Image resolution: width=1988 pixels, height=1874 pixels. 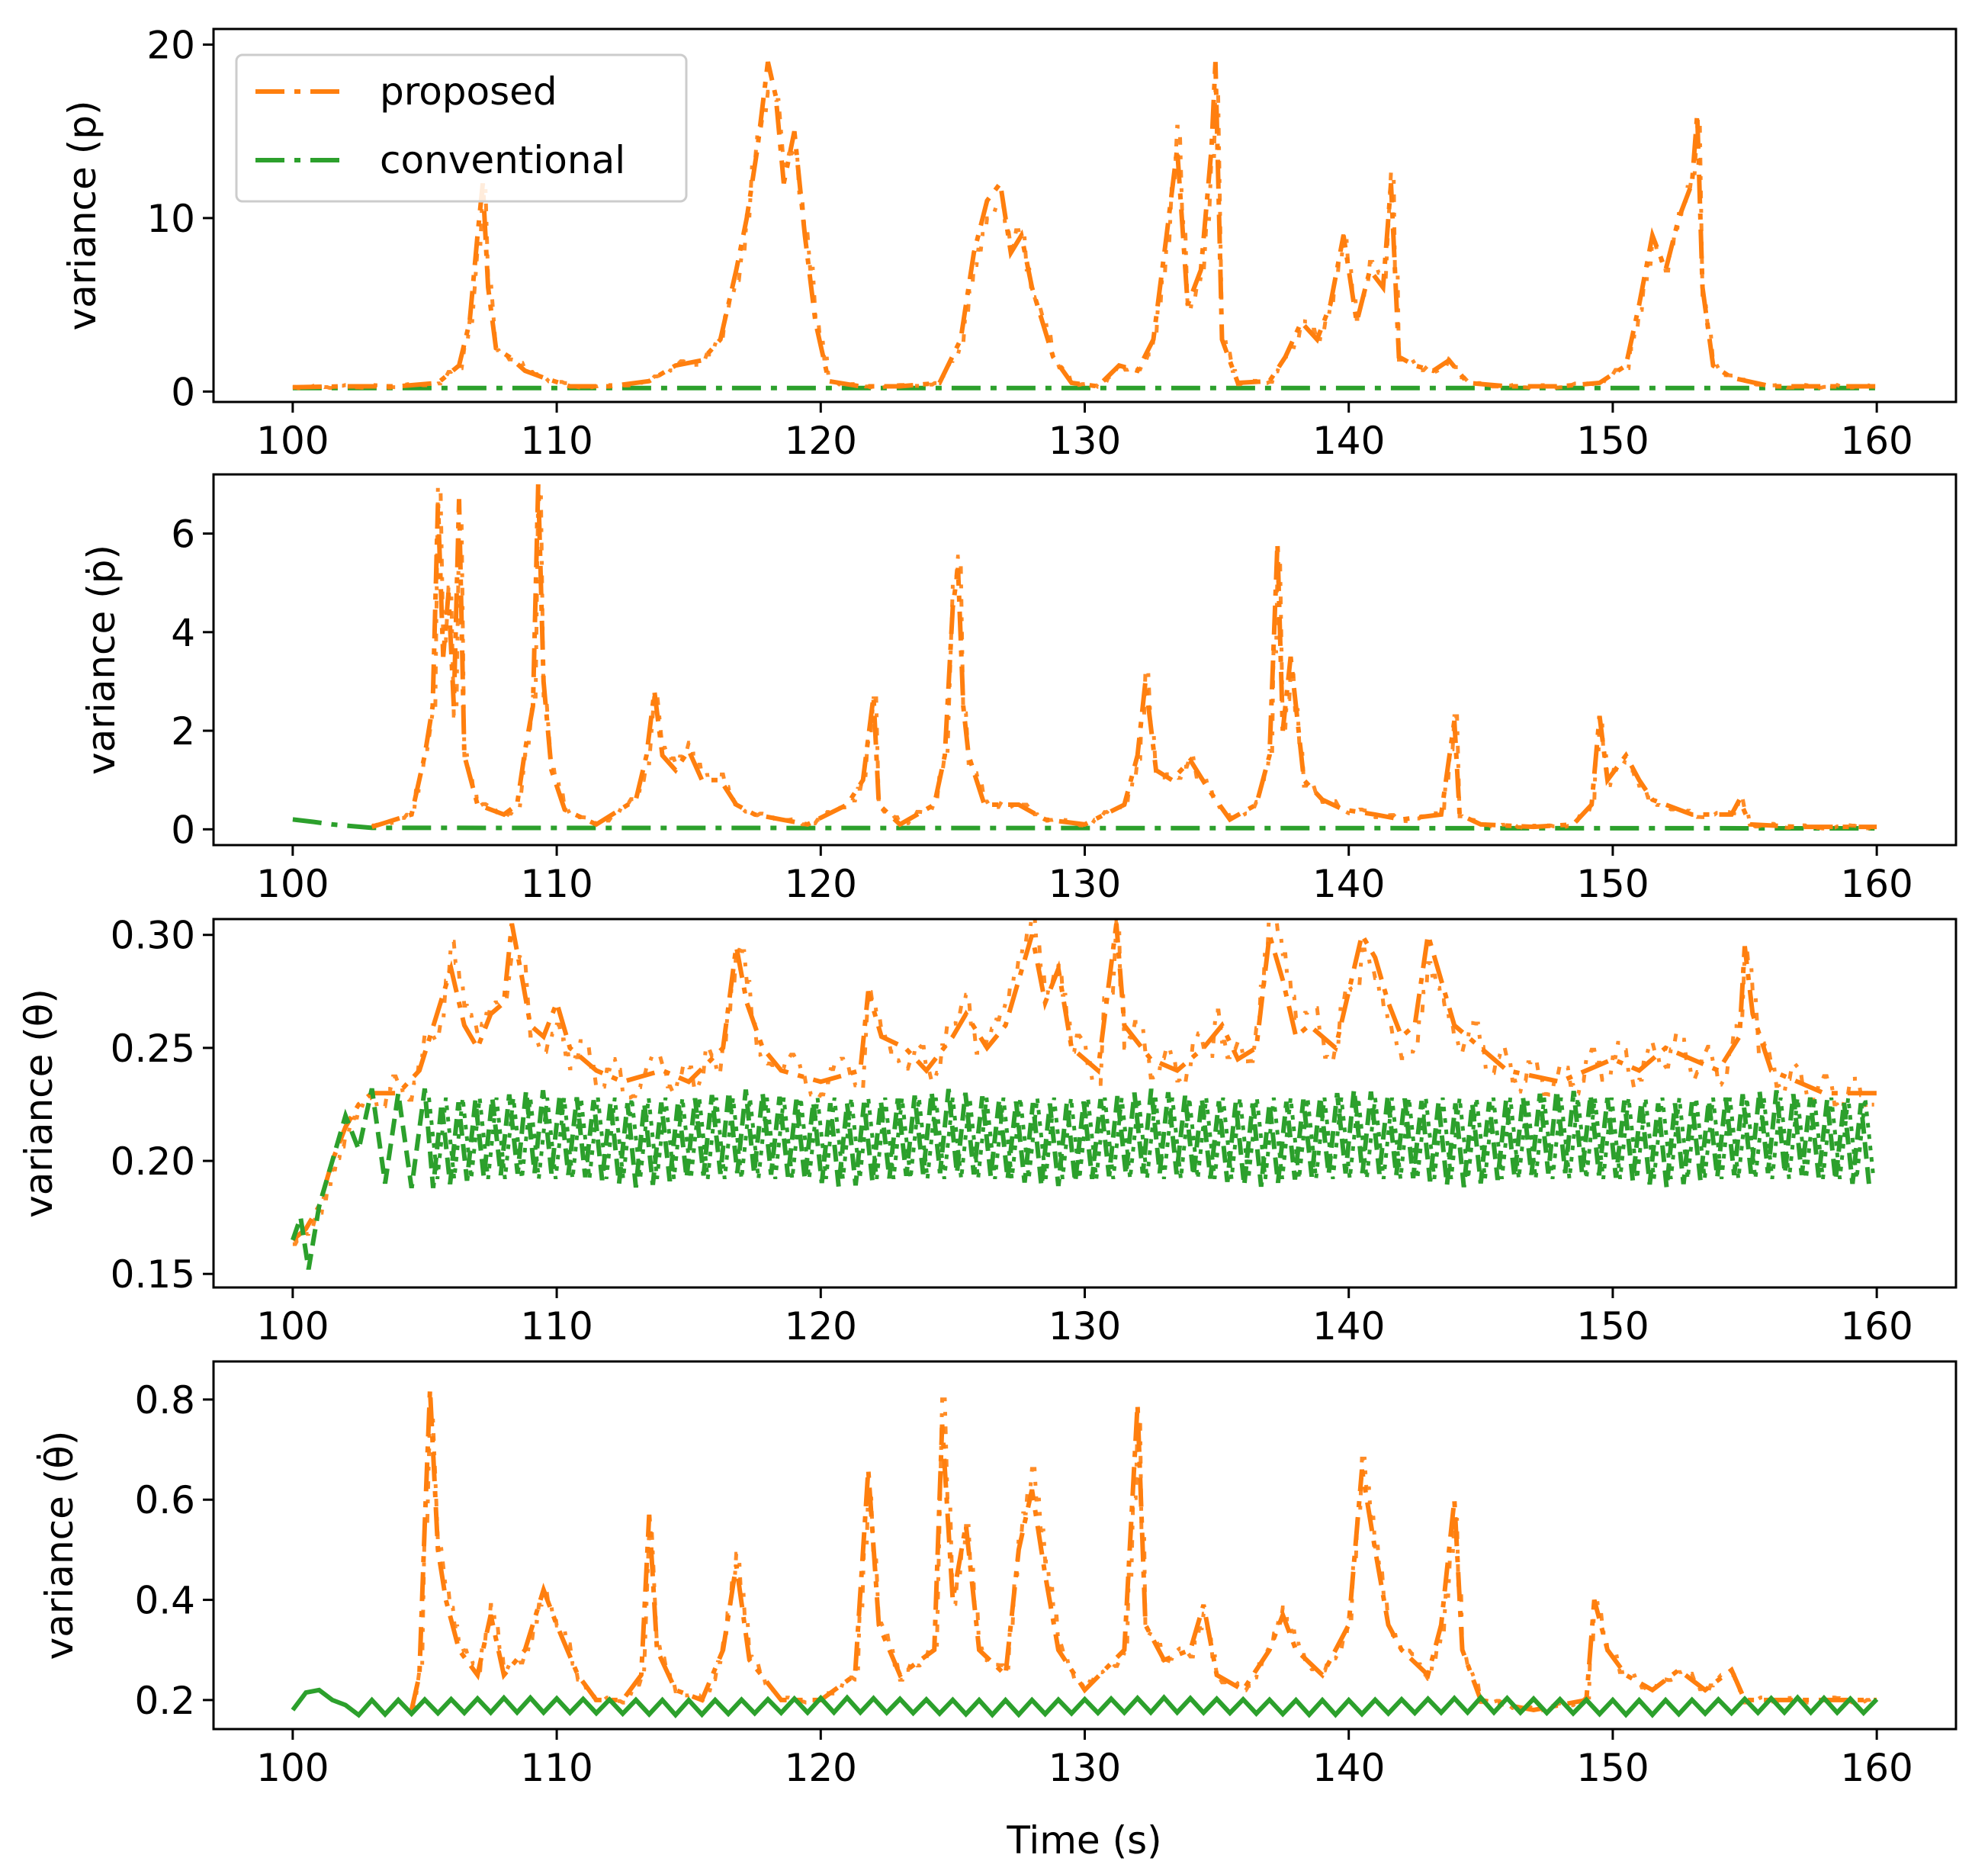 I want to click on y-tick-label: 6, so click(x=183, y=535).